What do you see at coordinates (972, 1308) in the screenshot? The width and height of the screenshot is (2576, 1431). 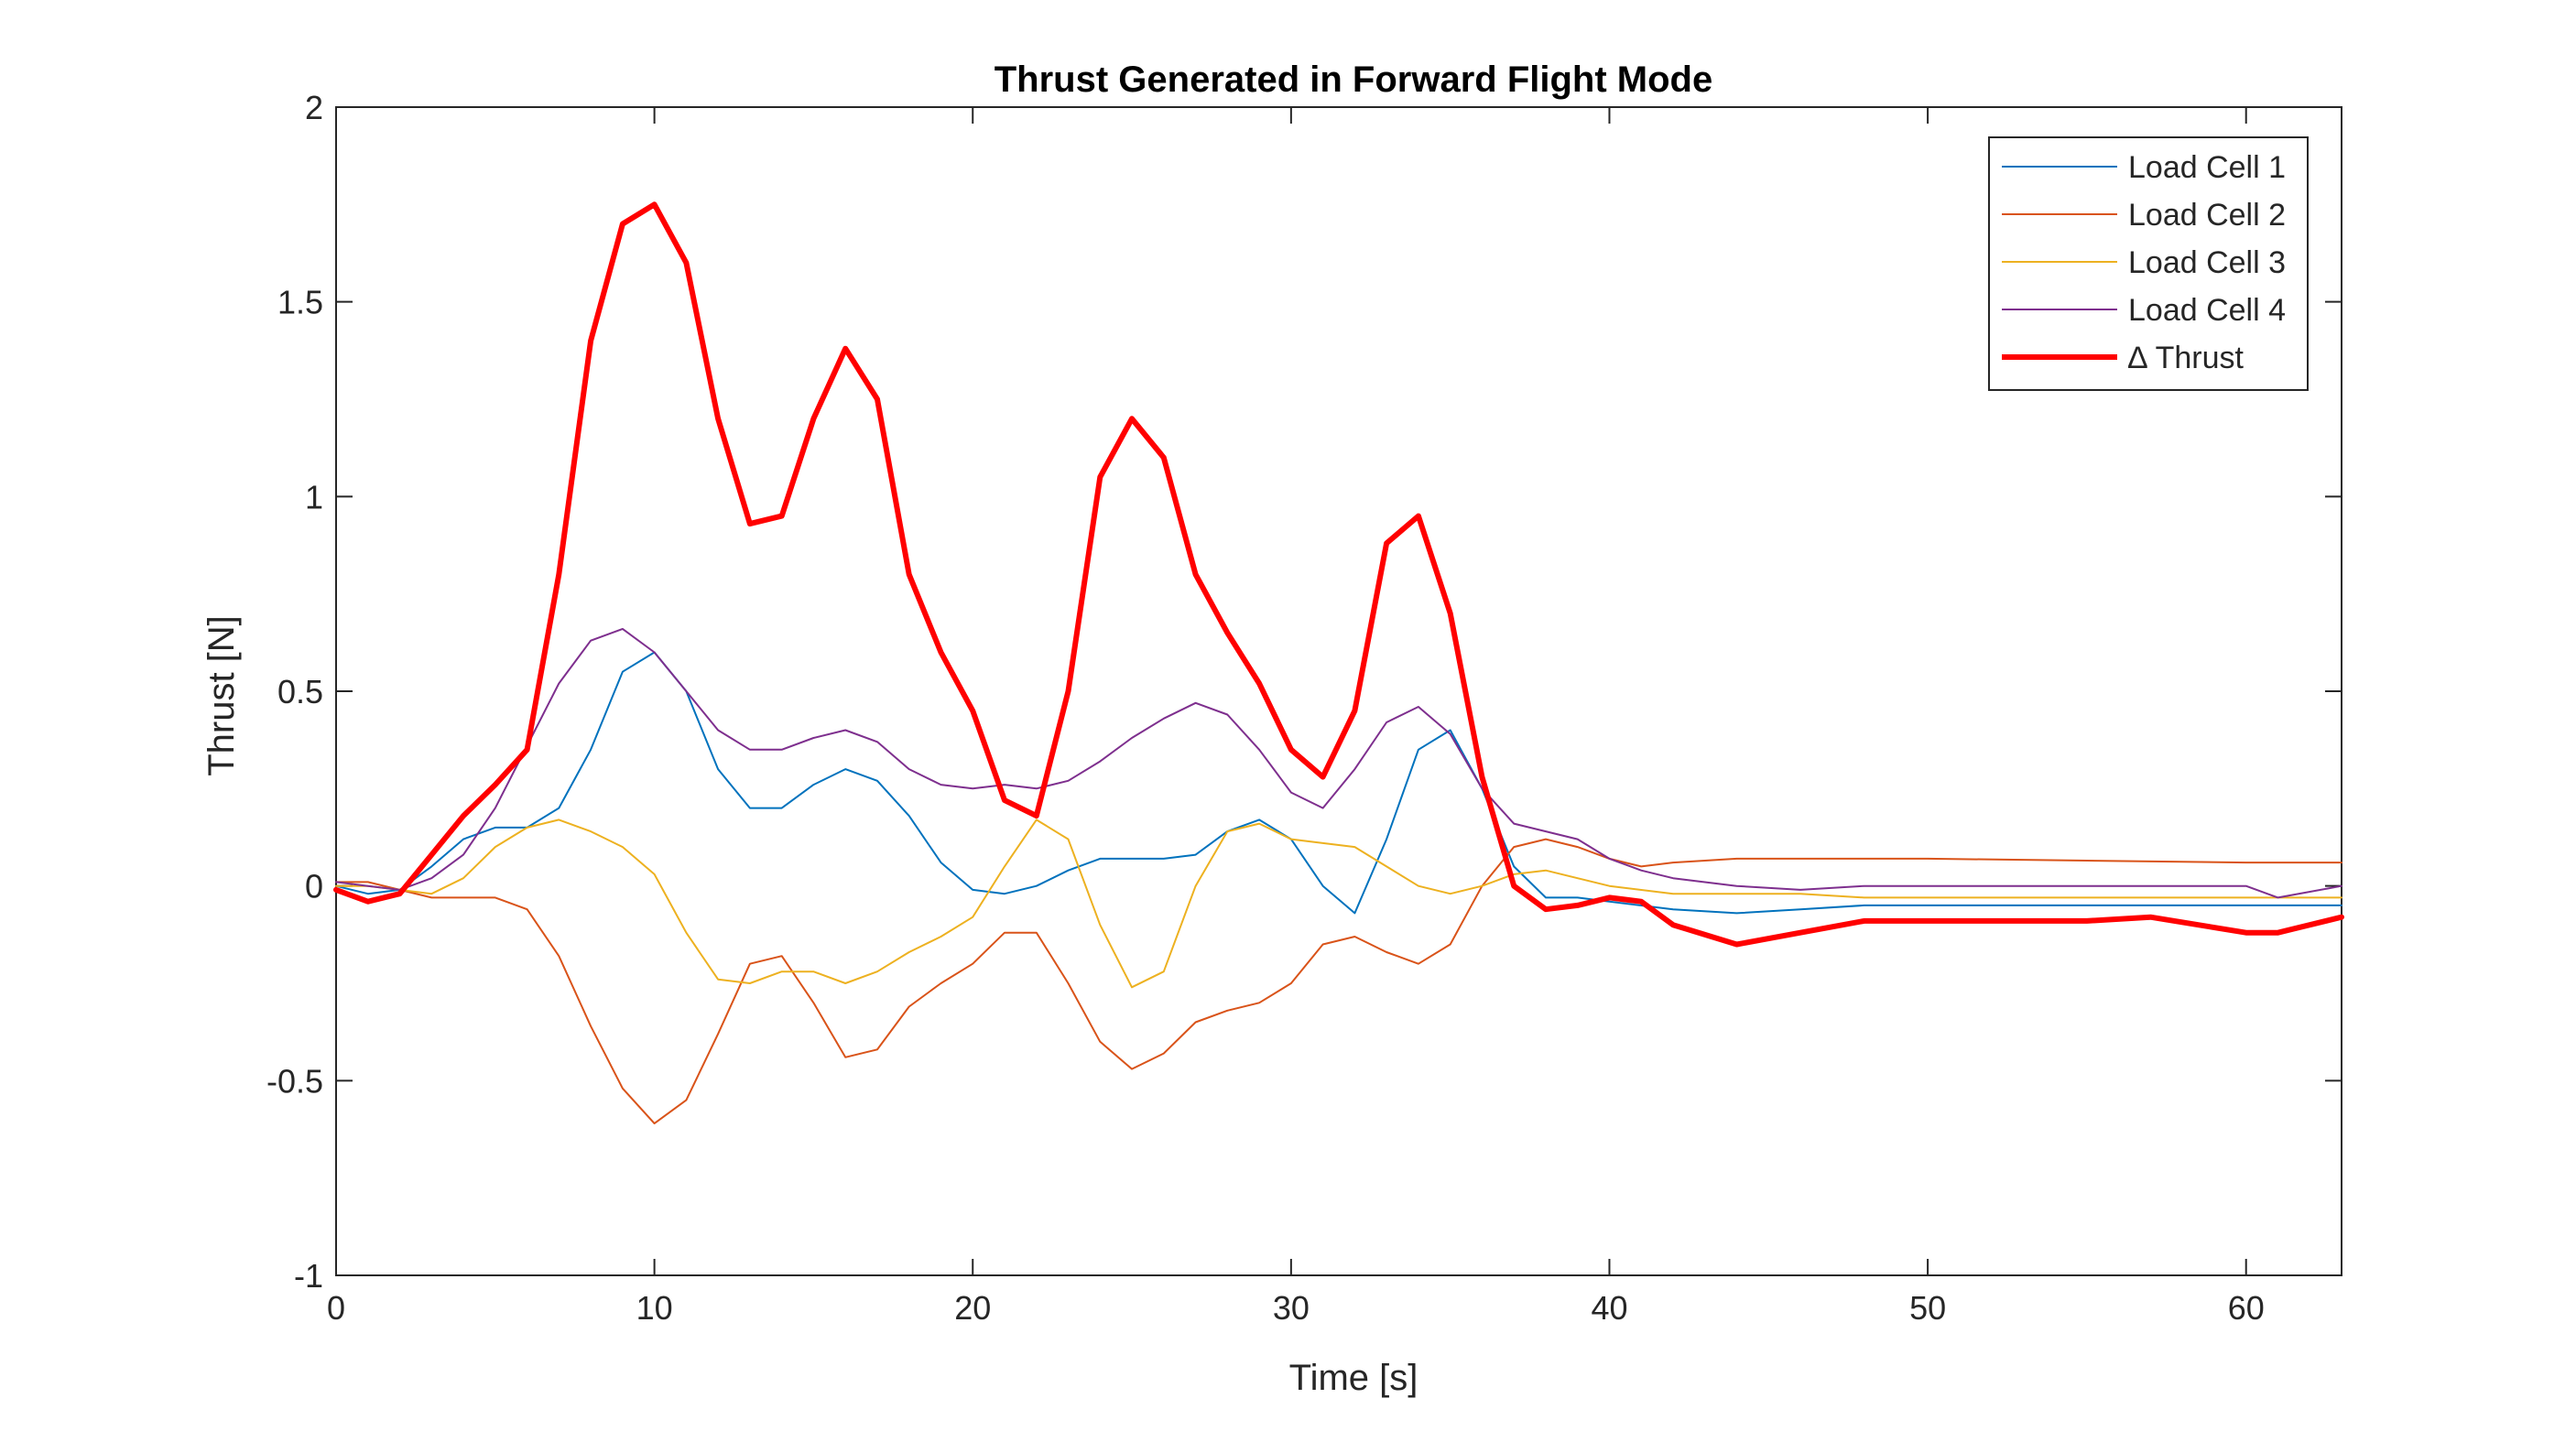 I see `x-tick-label: 20` at bounding box center [972, 1308].